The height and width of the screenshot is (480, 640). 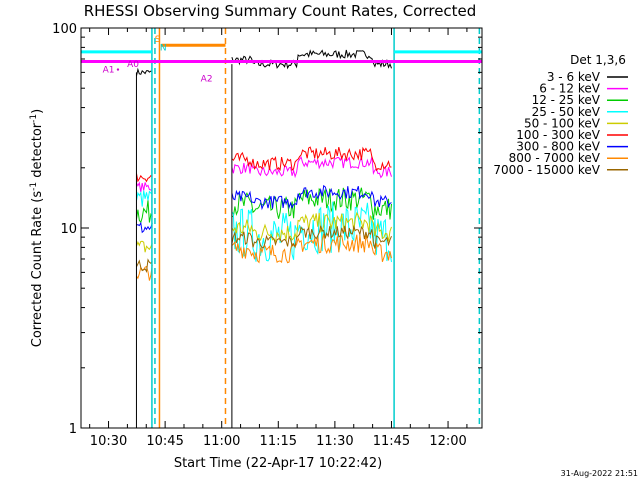 What do you see at coordinates (558, 147) in the screenshot?
I see `legend-label: 300 - 800 keV` at bounding box center [558, 147].